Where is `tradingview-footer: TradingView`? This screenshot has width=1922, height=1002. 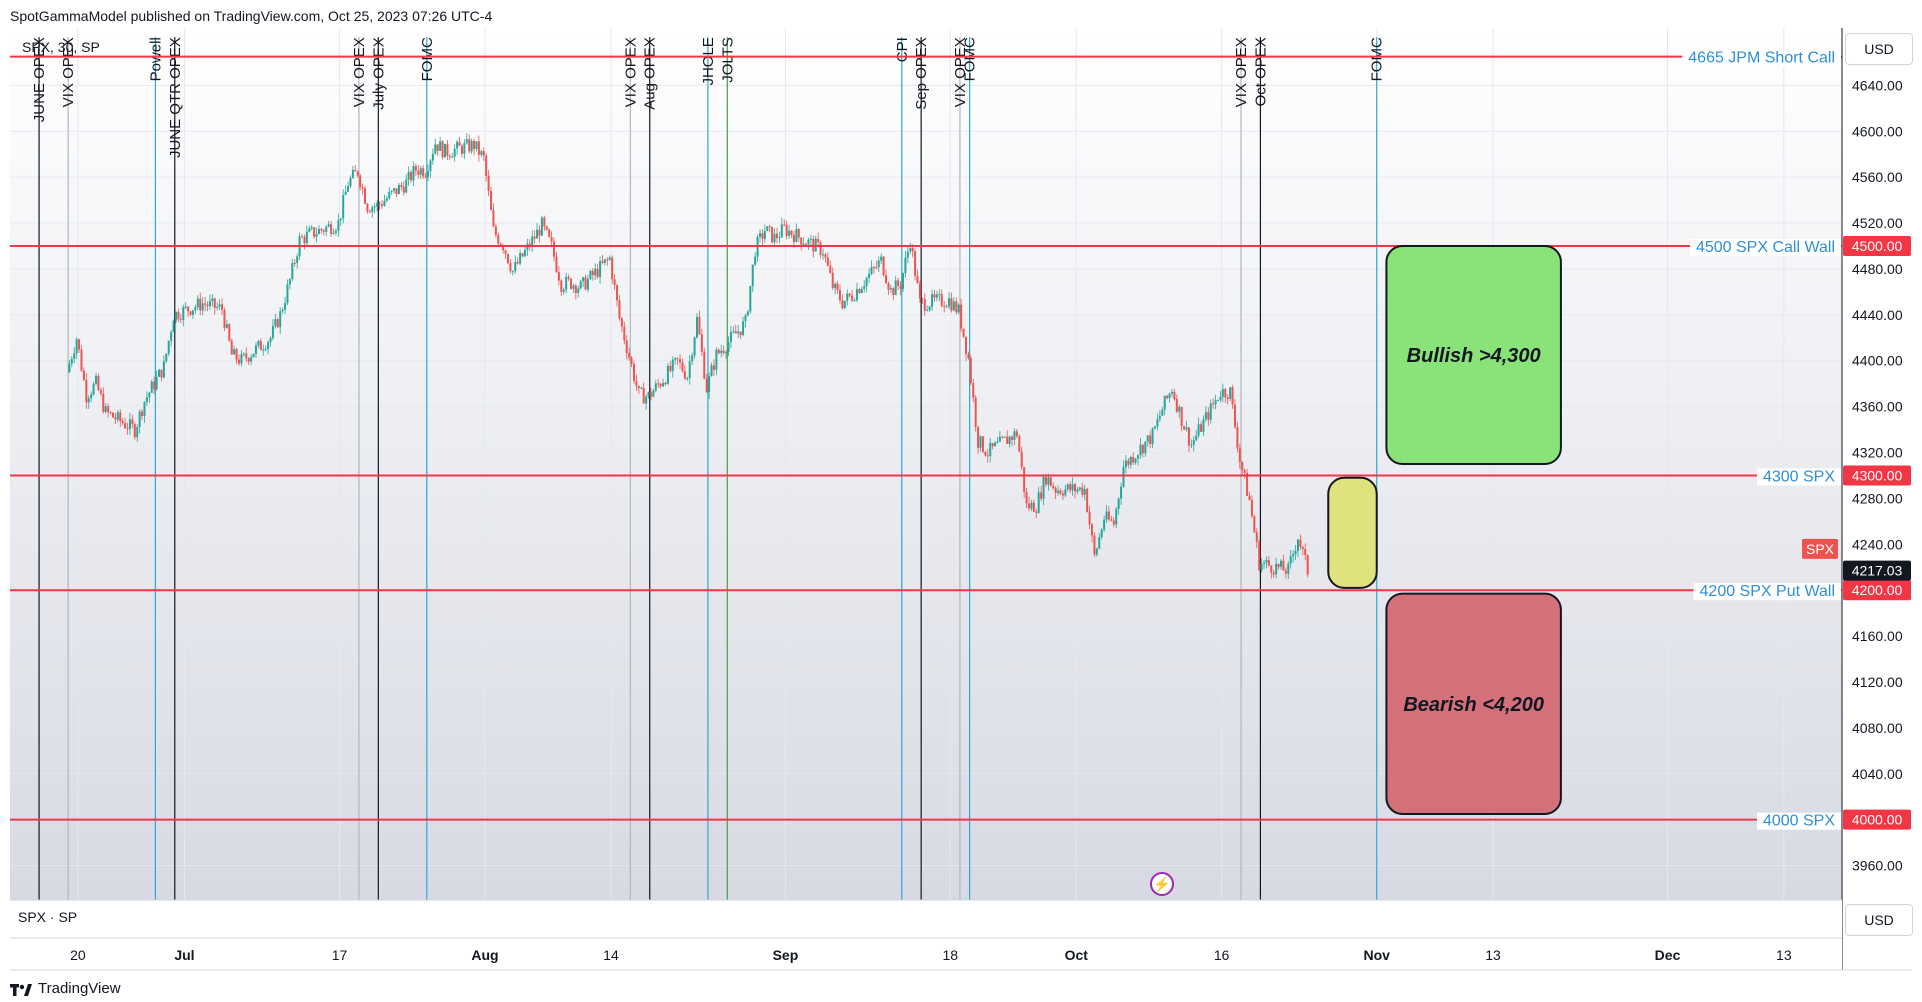 tradingview-footer: TradingView is located at coordinates (65, 988).